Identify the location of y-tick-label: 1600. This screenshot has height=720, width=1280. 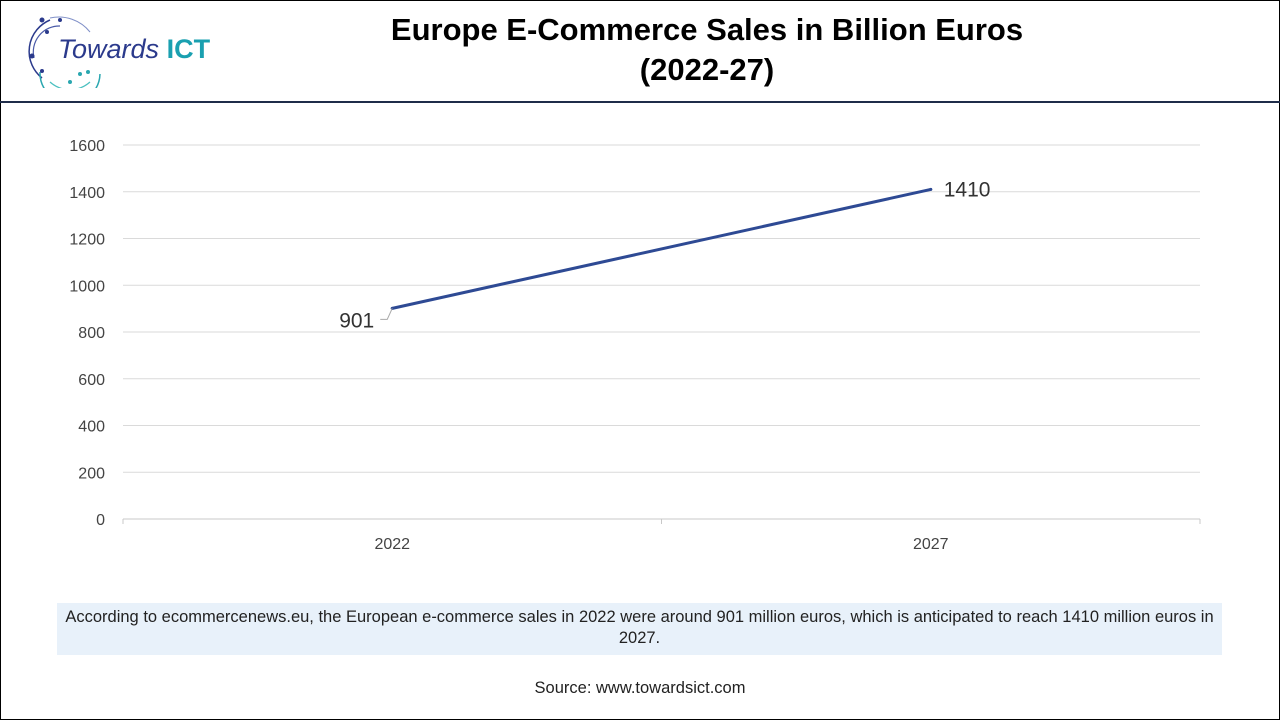
(87, 146).